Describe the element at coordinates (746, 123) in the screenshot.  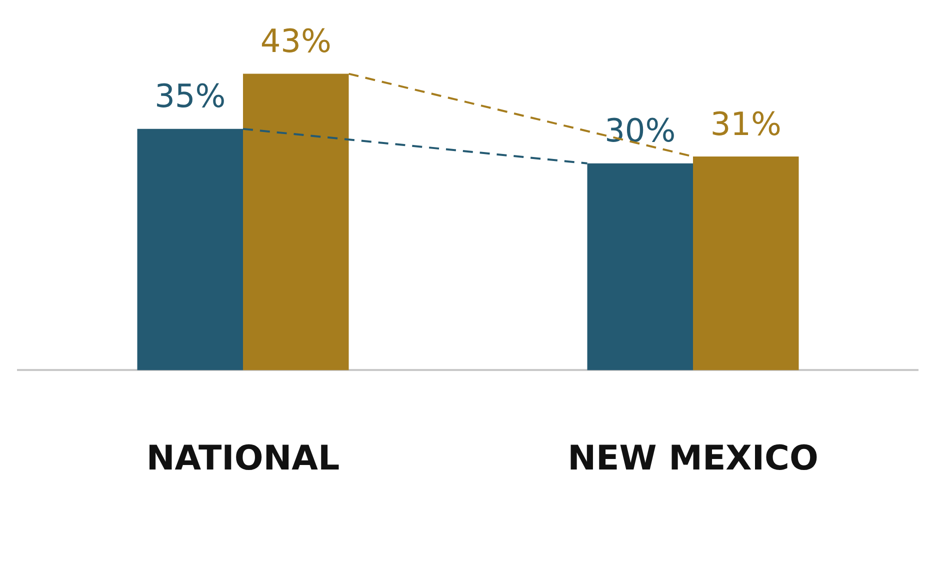
I see `data-label: 31%` at that location.